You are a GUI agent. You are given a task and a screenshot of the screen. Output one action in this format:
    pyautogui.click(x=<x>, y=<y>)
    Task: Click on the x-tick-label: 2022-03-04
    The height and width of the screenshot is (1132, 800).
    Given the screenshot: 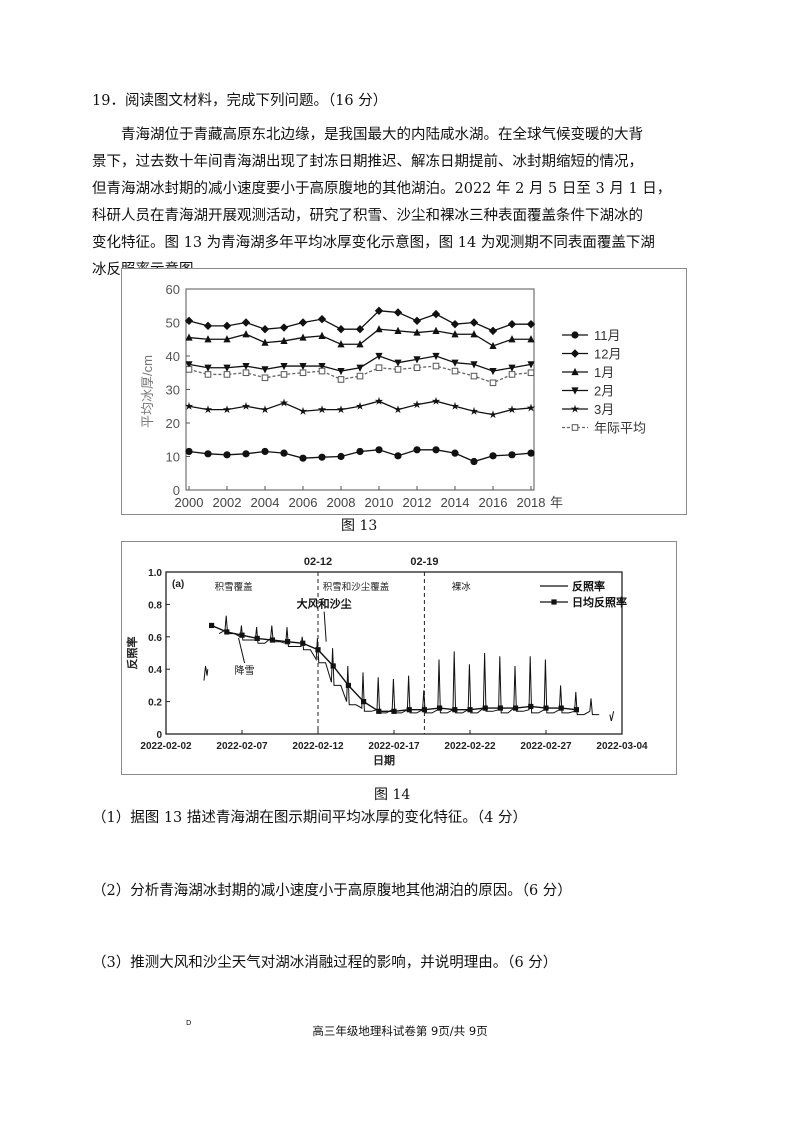 What is the action you would take?
    pyautogui.click(x=622, y=746)
    